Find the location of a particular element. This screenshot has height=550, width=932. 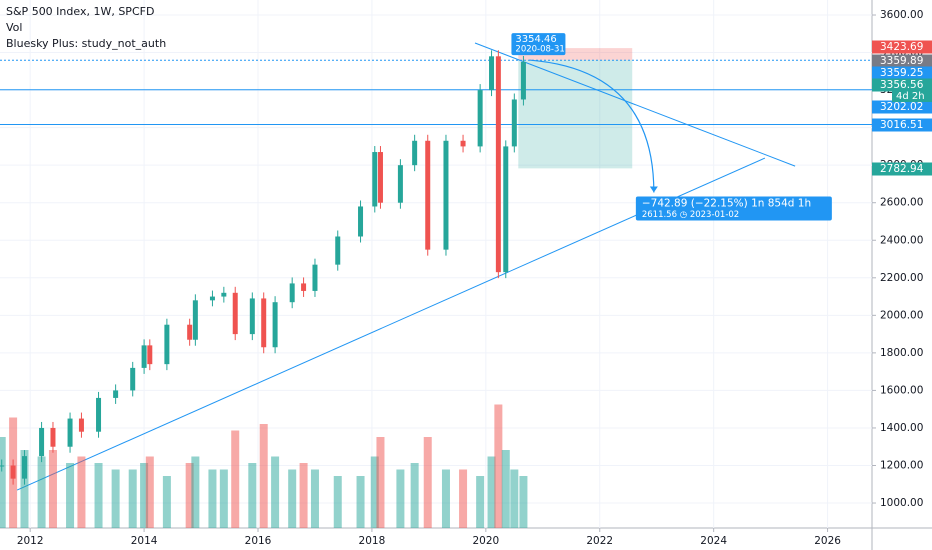

price-label: 3359.25 is located at coordinates (901, 73).